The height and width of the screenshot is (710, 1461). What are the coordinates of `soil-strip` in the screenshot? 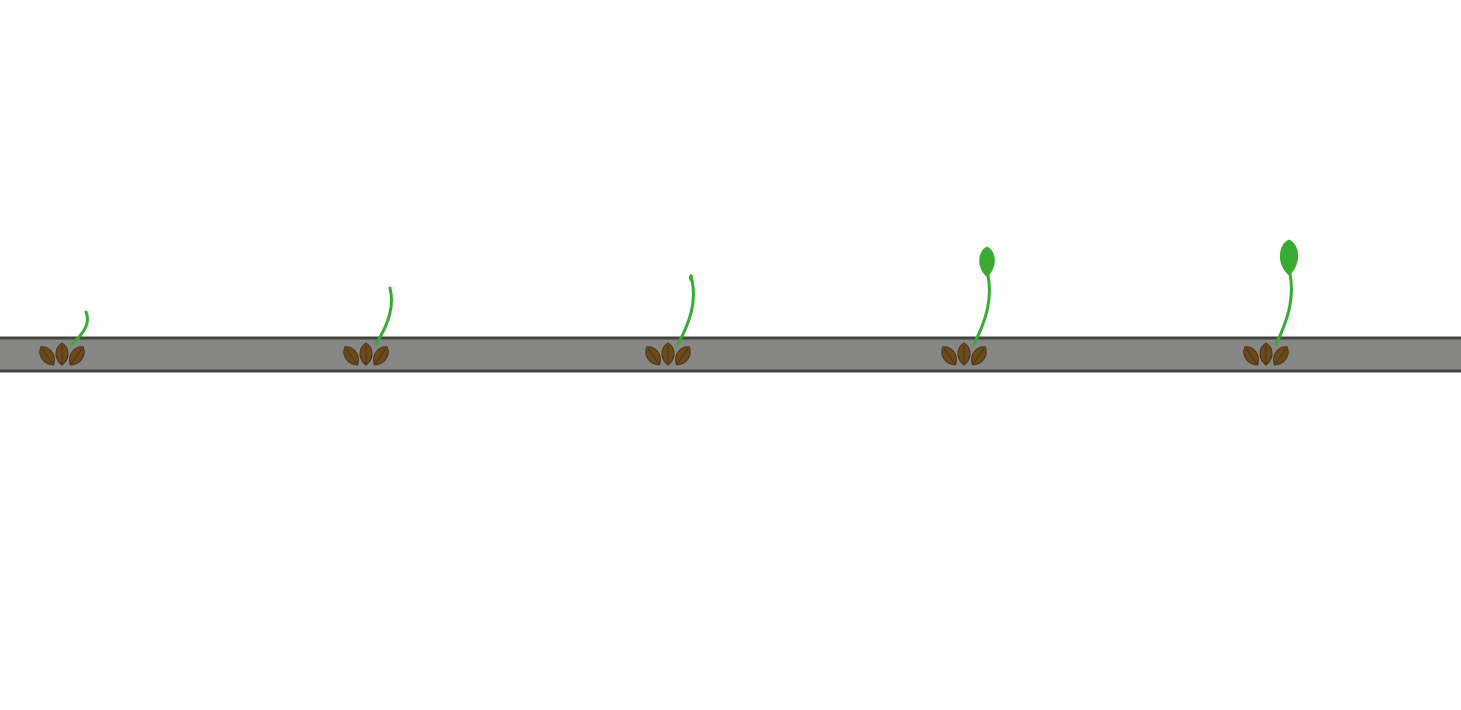 It's located at (730, 354).